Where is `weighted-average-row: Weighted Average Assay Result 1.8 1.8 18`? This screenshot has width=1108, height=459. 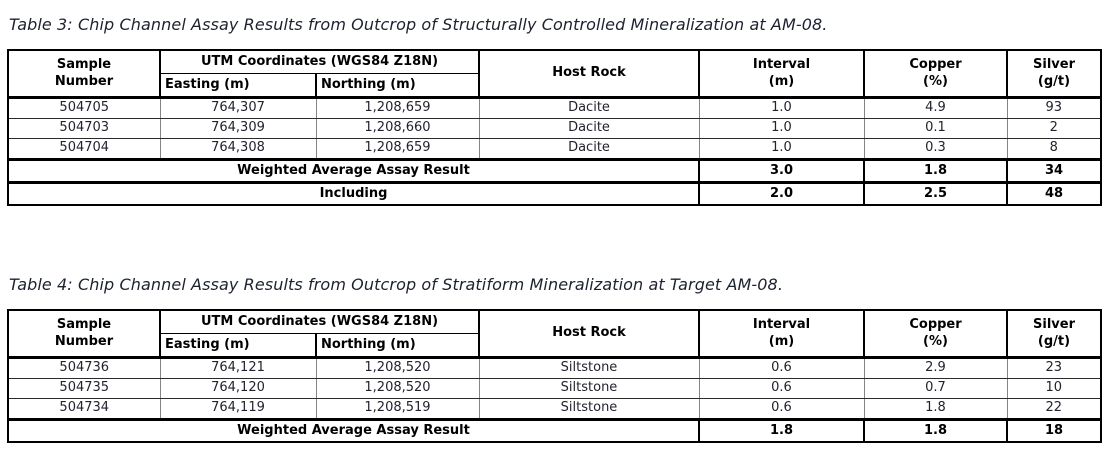 weighted-average-row: Weighted Average Assay Result 1.8 1.8 18 is located at coordinates (554, 430).